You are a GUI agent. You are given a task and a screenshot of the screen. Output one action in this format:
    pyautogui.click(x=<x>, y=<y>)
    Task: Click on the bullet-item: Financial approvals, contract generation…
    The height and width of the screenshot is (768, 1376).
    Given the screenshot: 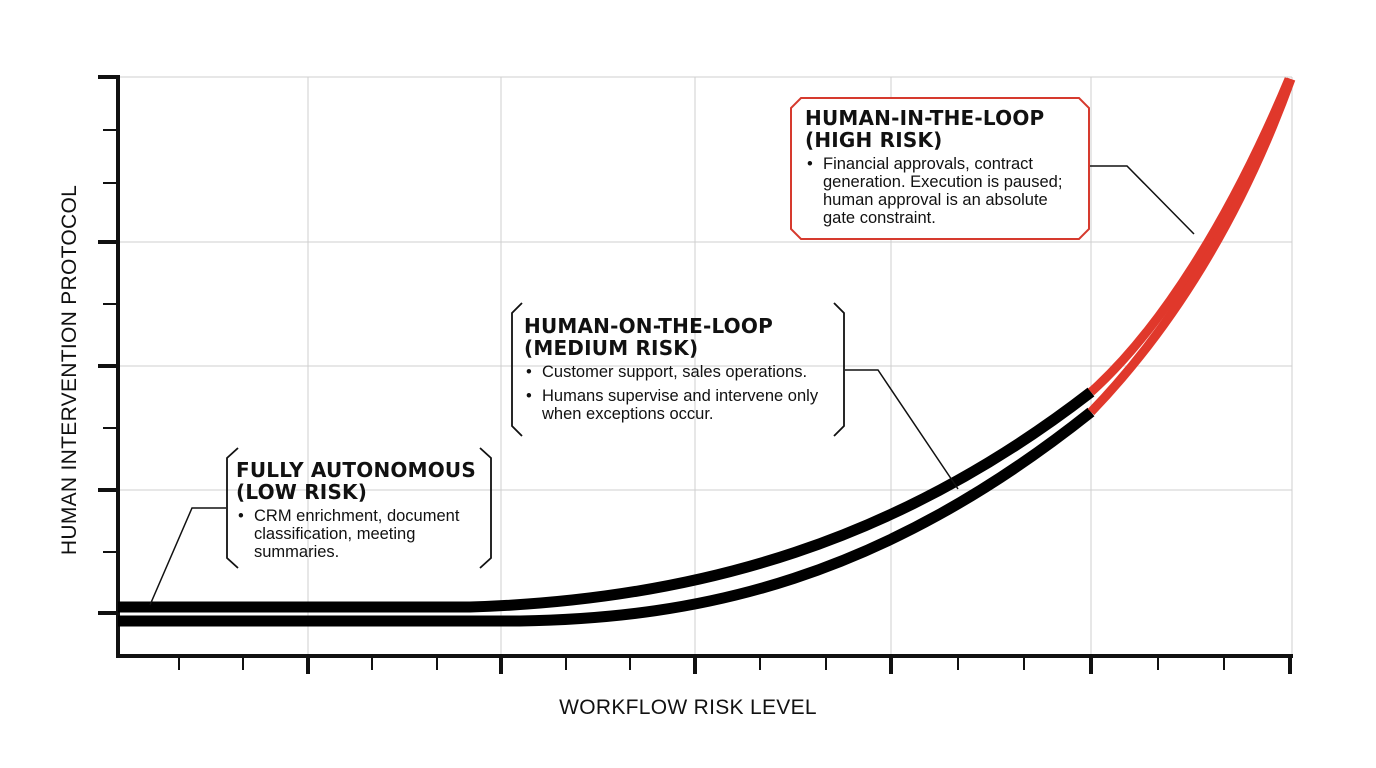 What is the action you would take?
    pyautogui.click(x=943, y=191)
    